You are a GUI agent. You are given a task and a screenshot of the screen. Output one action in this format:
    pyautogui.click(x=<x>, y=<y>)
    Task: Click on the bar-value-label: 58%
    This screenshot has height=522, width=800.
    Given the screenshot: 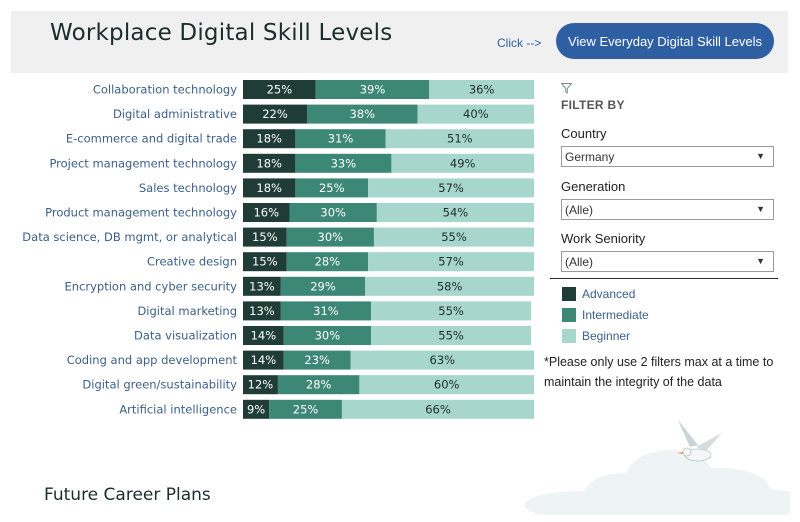 What is the action you would take?
    pyautogui.click(x=450, y=286)
    